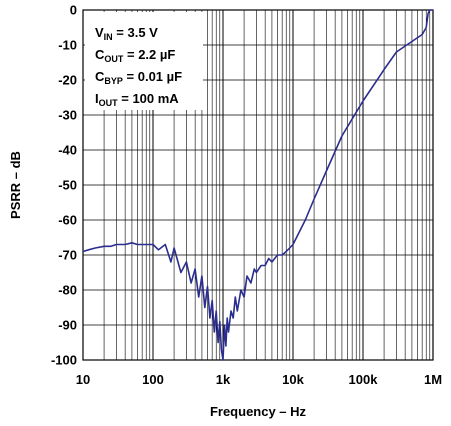  I want to click on annotation-line: VIN = 3.5 V, so click(126, 33).